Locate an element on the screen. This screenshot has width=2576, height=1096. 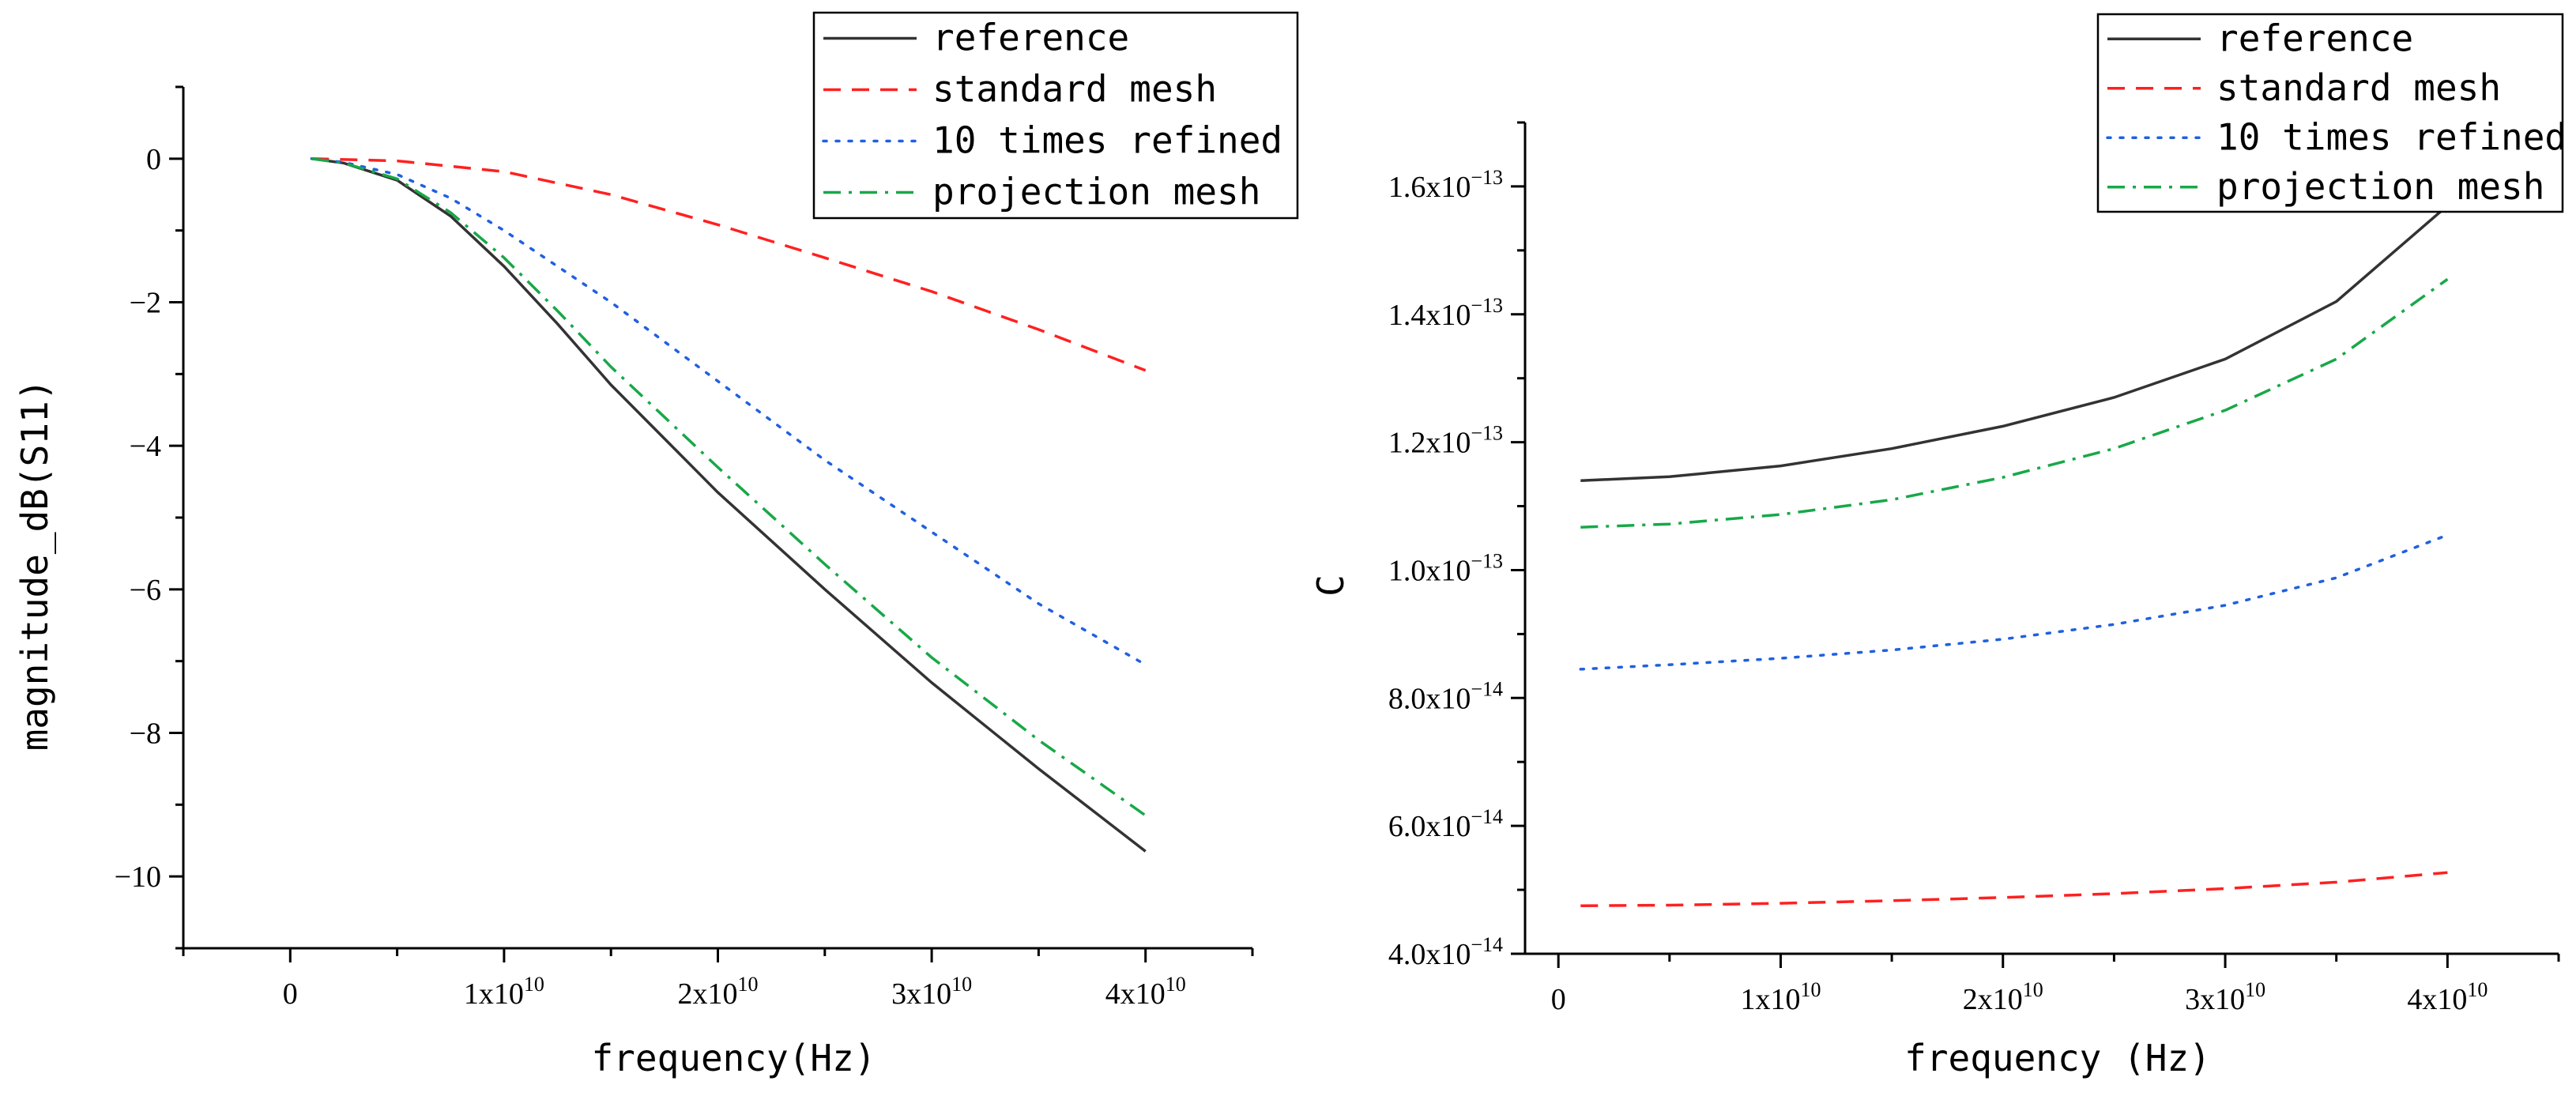
y-tick-label: −4 is located at coordinates (145, 446).